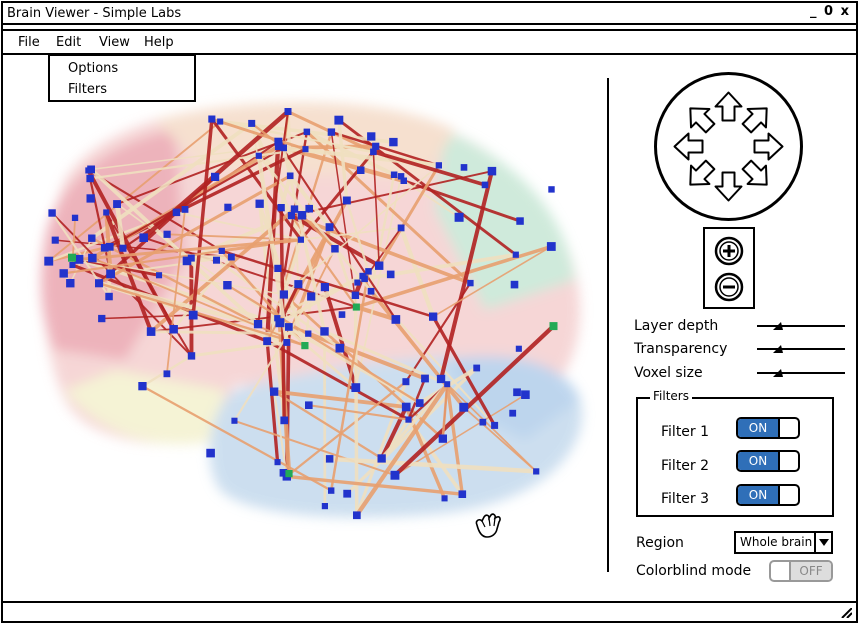  Describe the element at coordinates (778, 349) in the screenshot. I see `transparency-thumb` at that location.